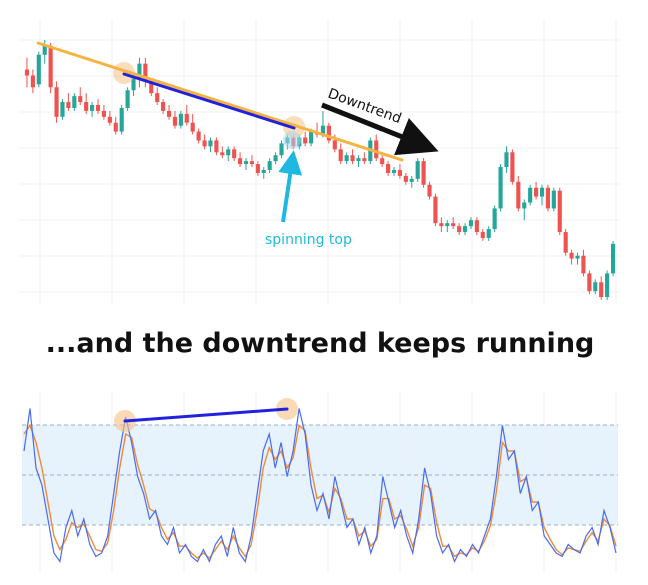  I want to click on price-divergence-line, so click(209, 101).